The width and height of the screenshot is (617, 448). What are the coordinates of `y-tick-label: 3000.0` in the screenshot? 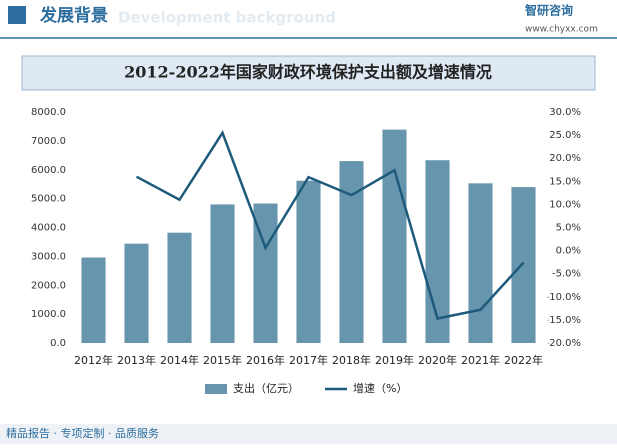 It's located at (48, 256).